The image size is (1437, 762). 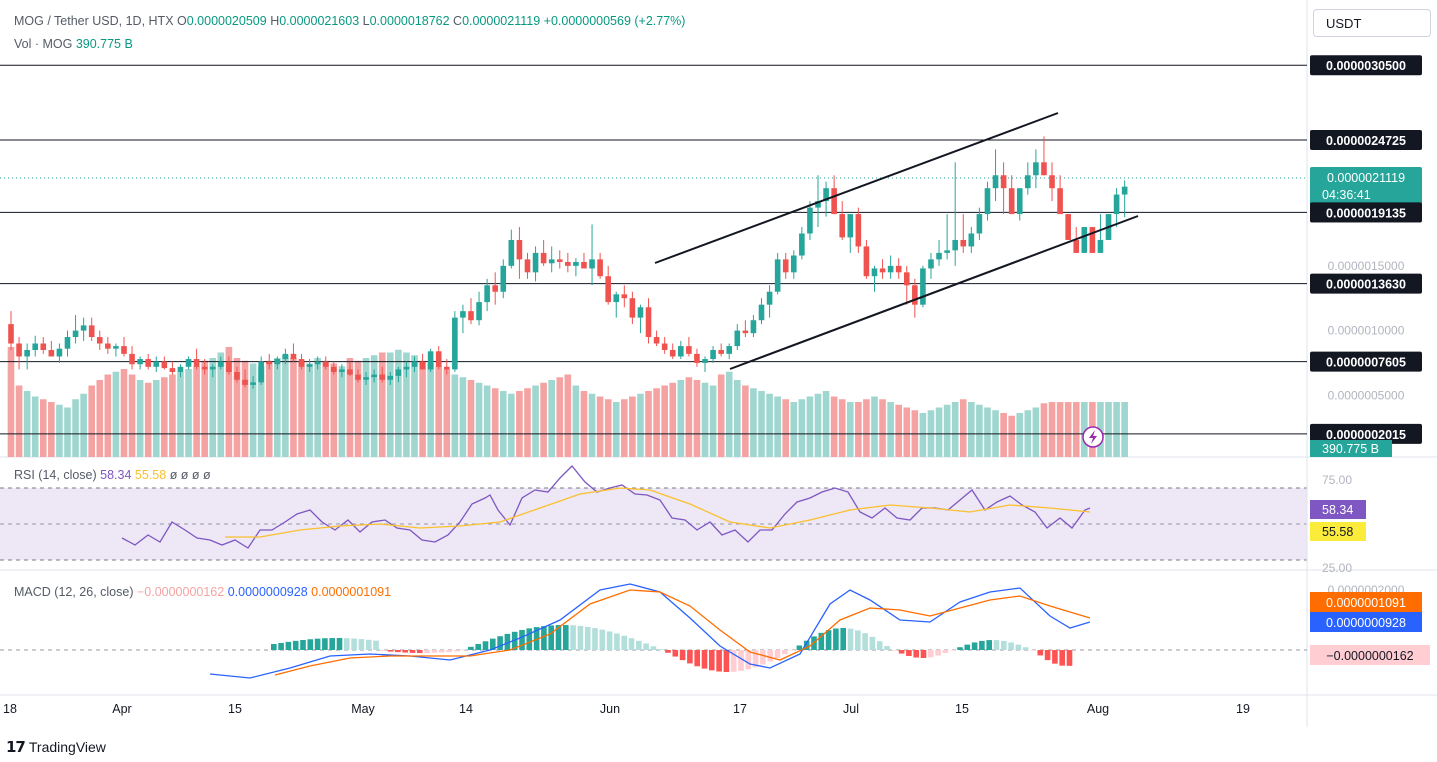 I want to click on level-badge-text: 0.0000013630, so click(x=1366, y=285).